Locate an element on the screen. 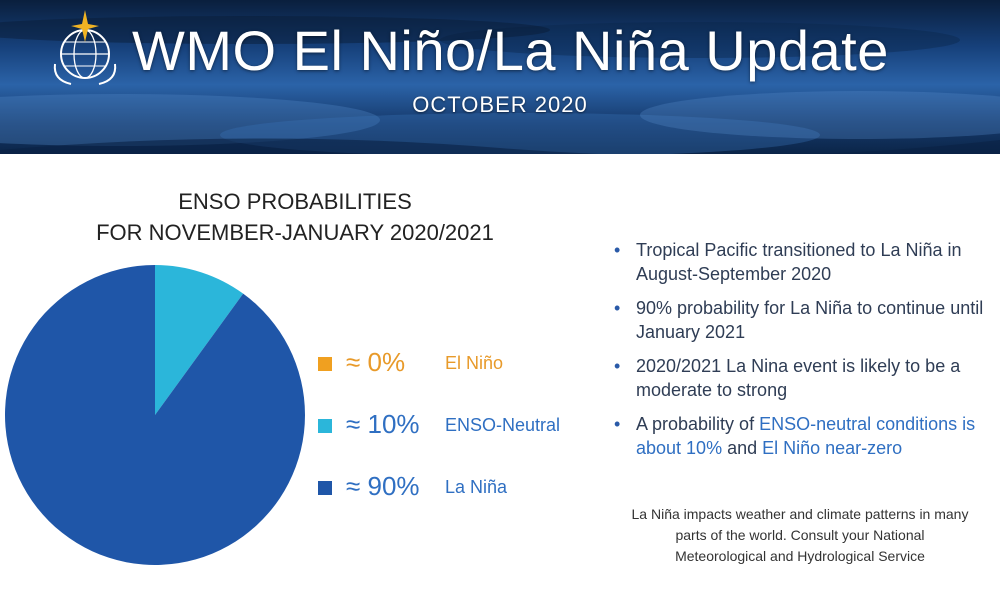 The image size is (1000, 606). bullet-text: A probability of is located at coordinates (698, 424).